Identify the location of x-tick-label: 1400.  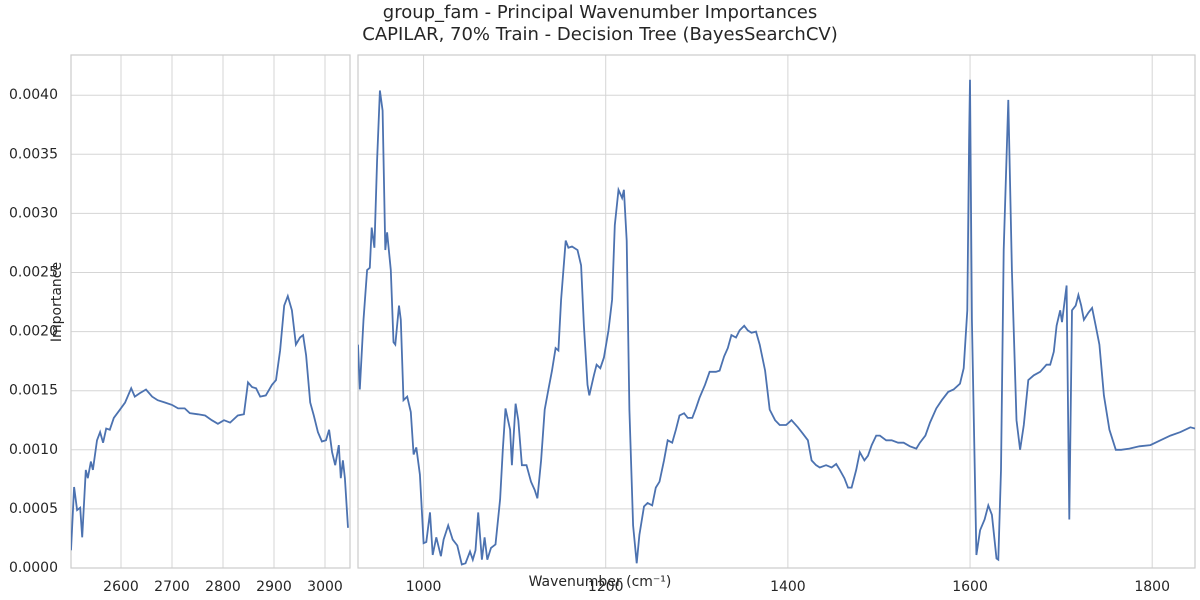
(788, 587).